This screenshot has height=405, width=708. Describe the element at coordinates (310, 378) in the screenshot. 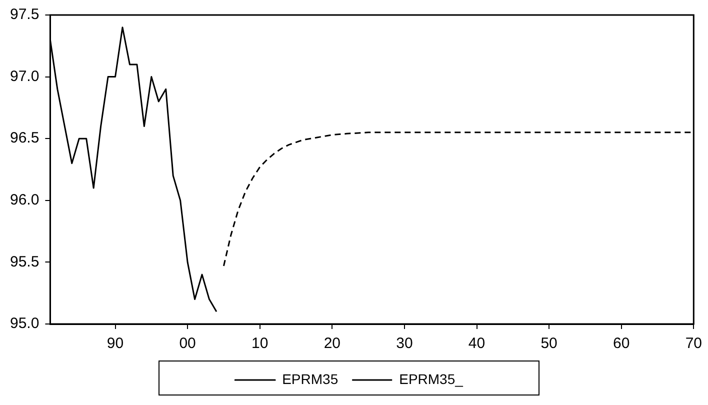

I see `legend-label: EPRM35` at that location.